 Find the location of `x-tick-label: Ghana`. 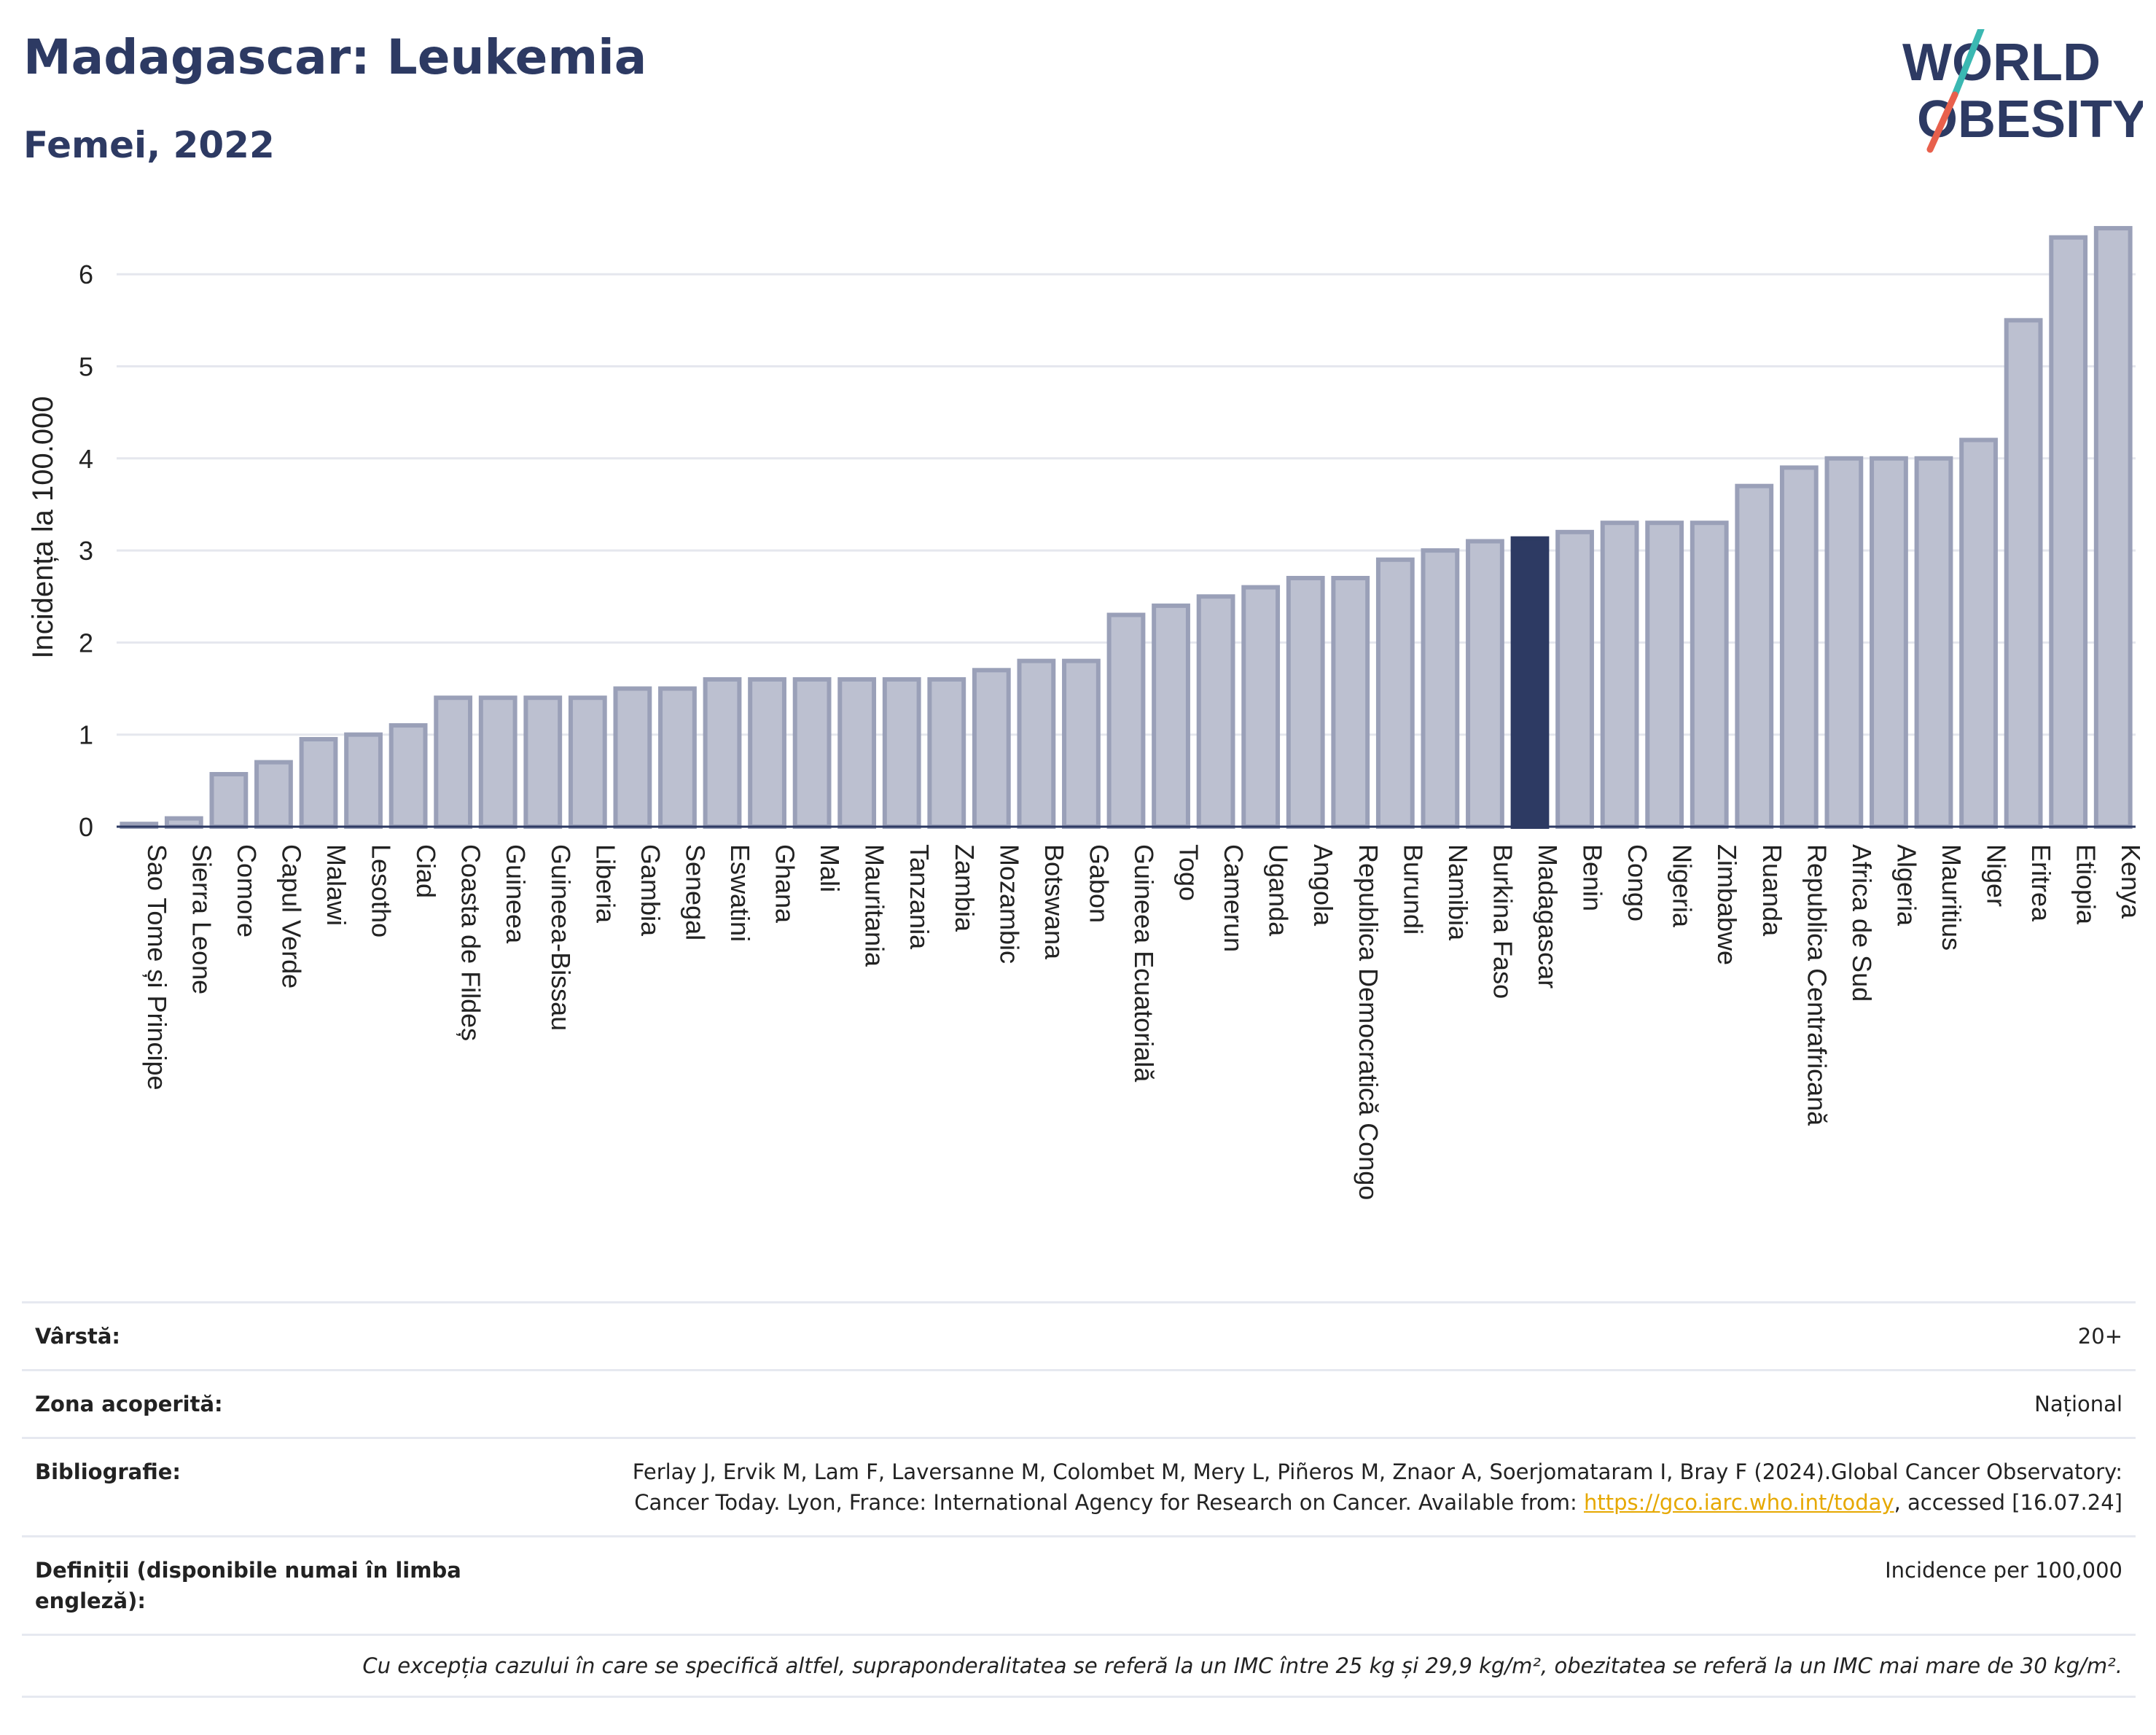

x-tick-label: Ghana is located at coordinates (785, 884).